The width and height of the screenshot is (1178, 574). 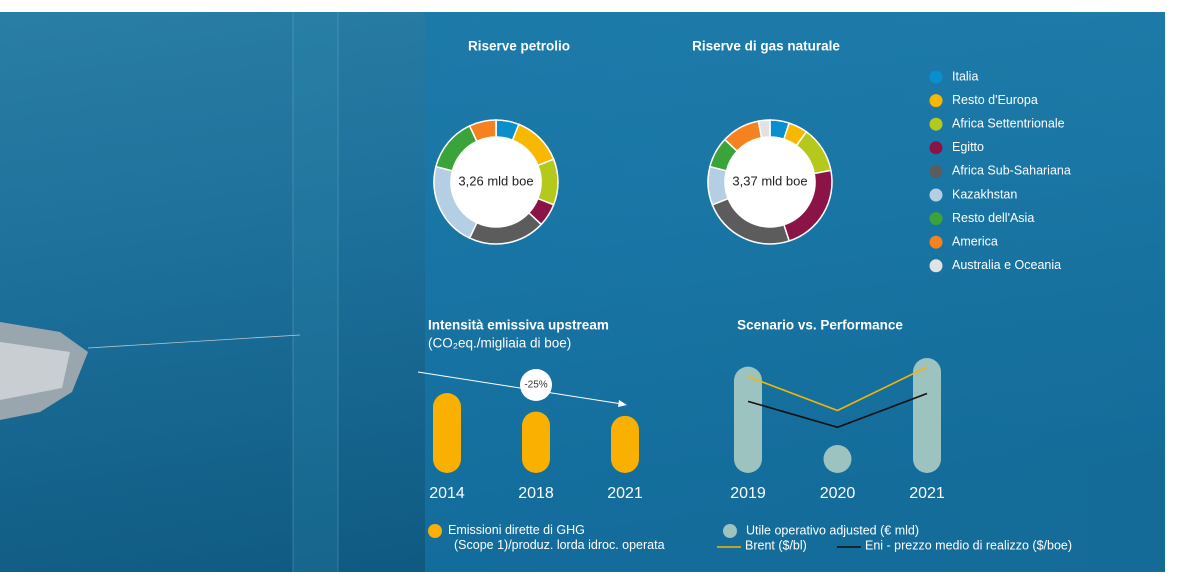 I want to click on legend-label: Australia e Oceania, so click(x=1006, y=265).